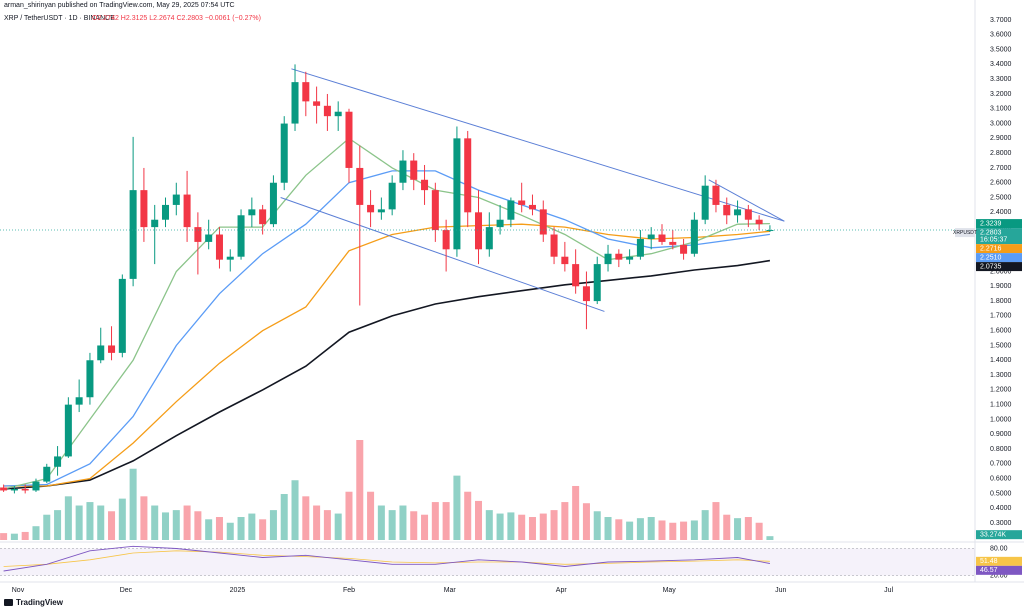  What do you see at coordinates (1001, 316) in the screenshot?
I see `y-tick-label: 1.7000` at bounding box center [1001, 316].